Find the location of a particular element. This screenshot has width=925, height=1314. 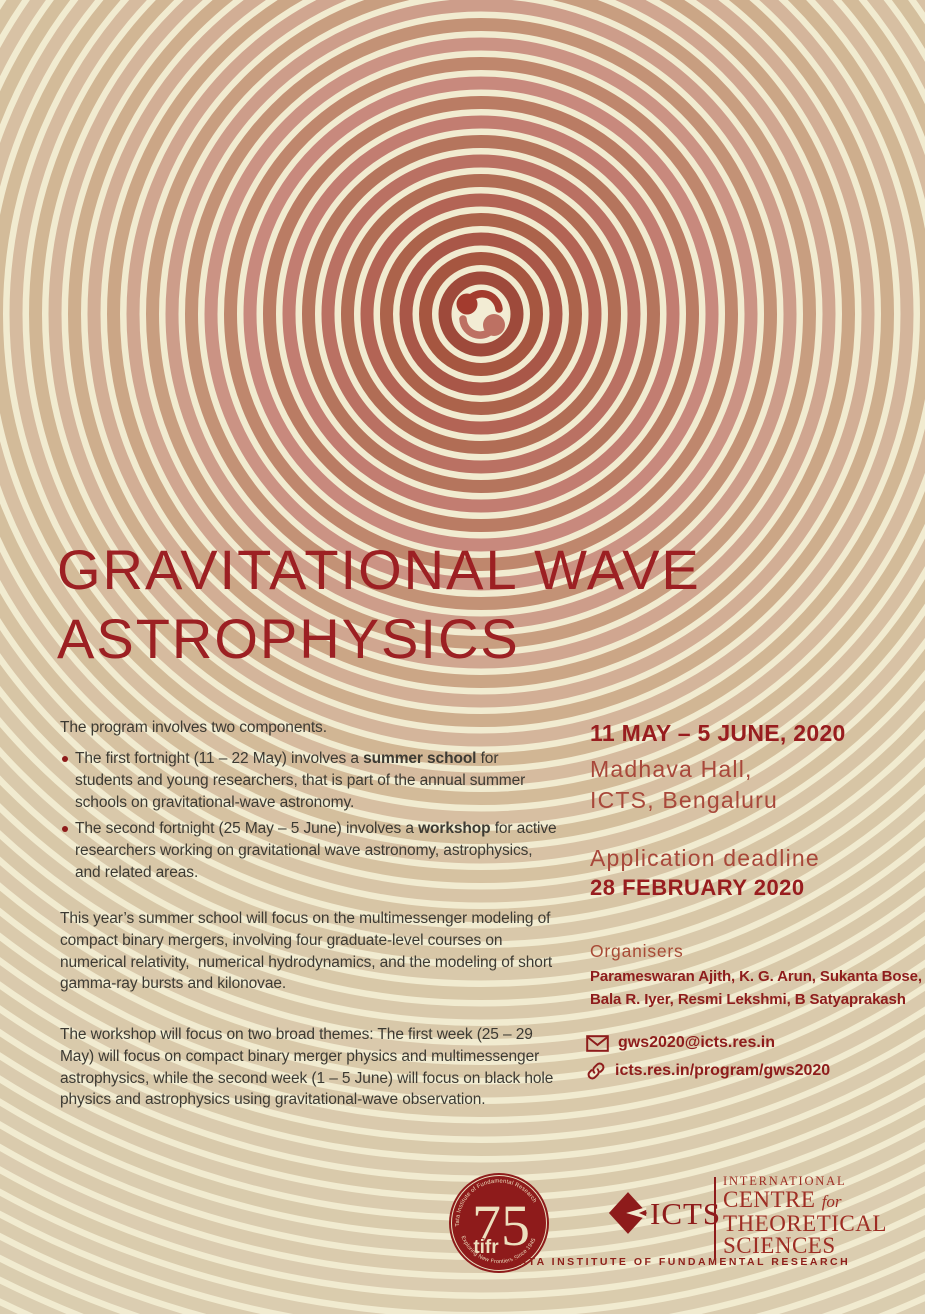

envelope-icon is located at coordinates (597, 1043).